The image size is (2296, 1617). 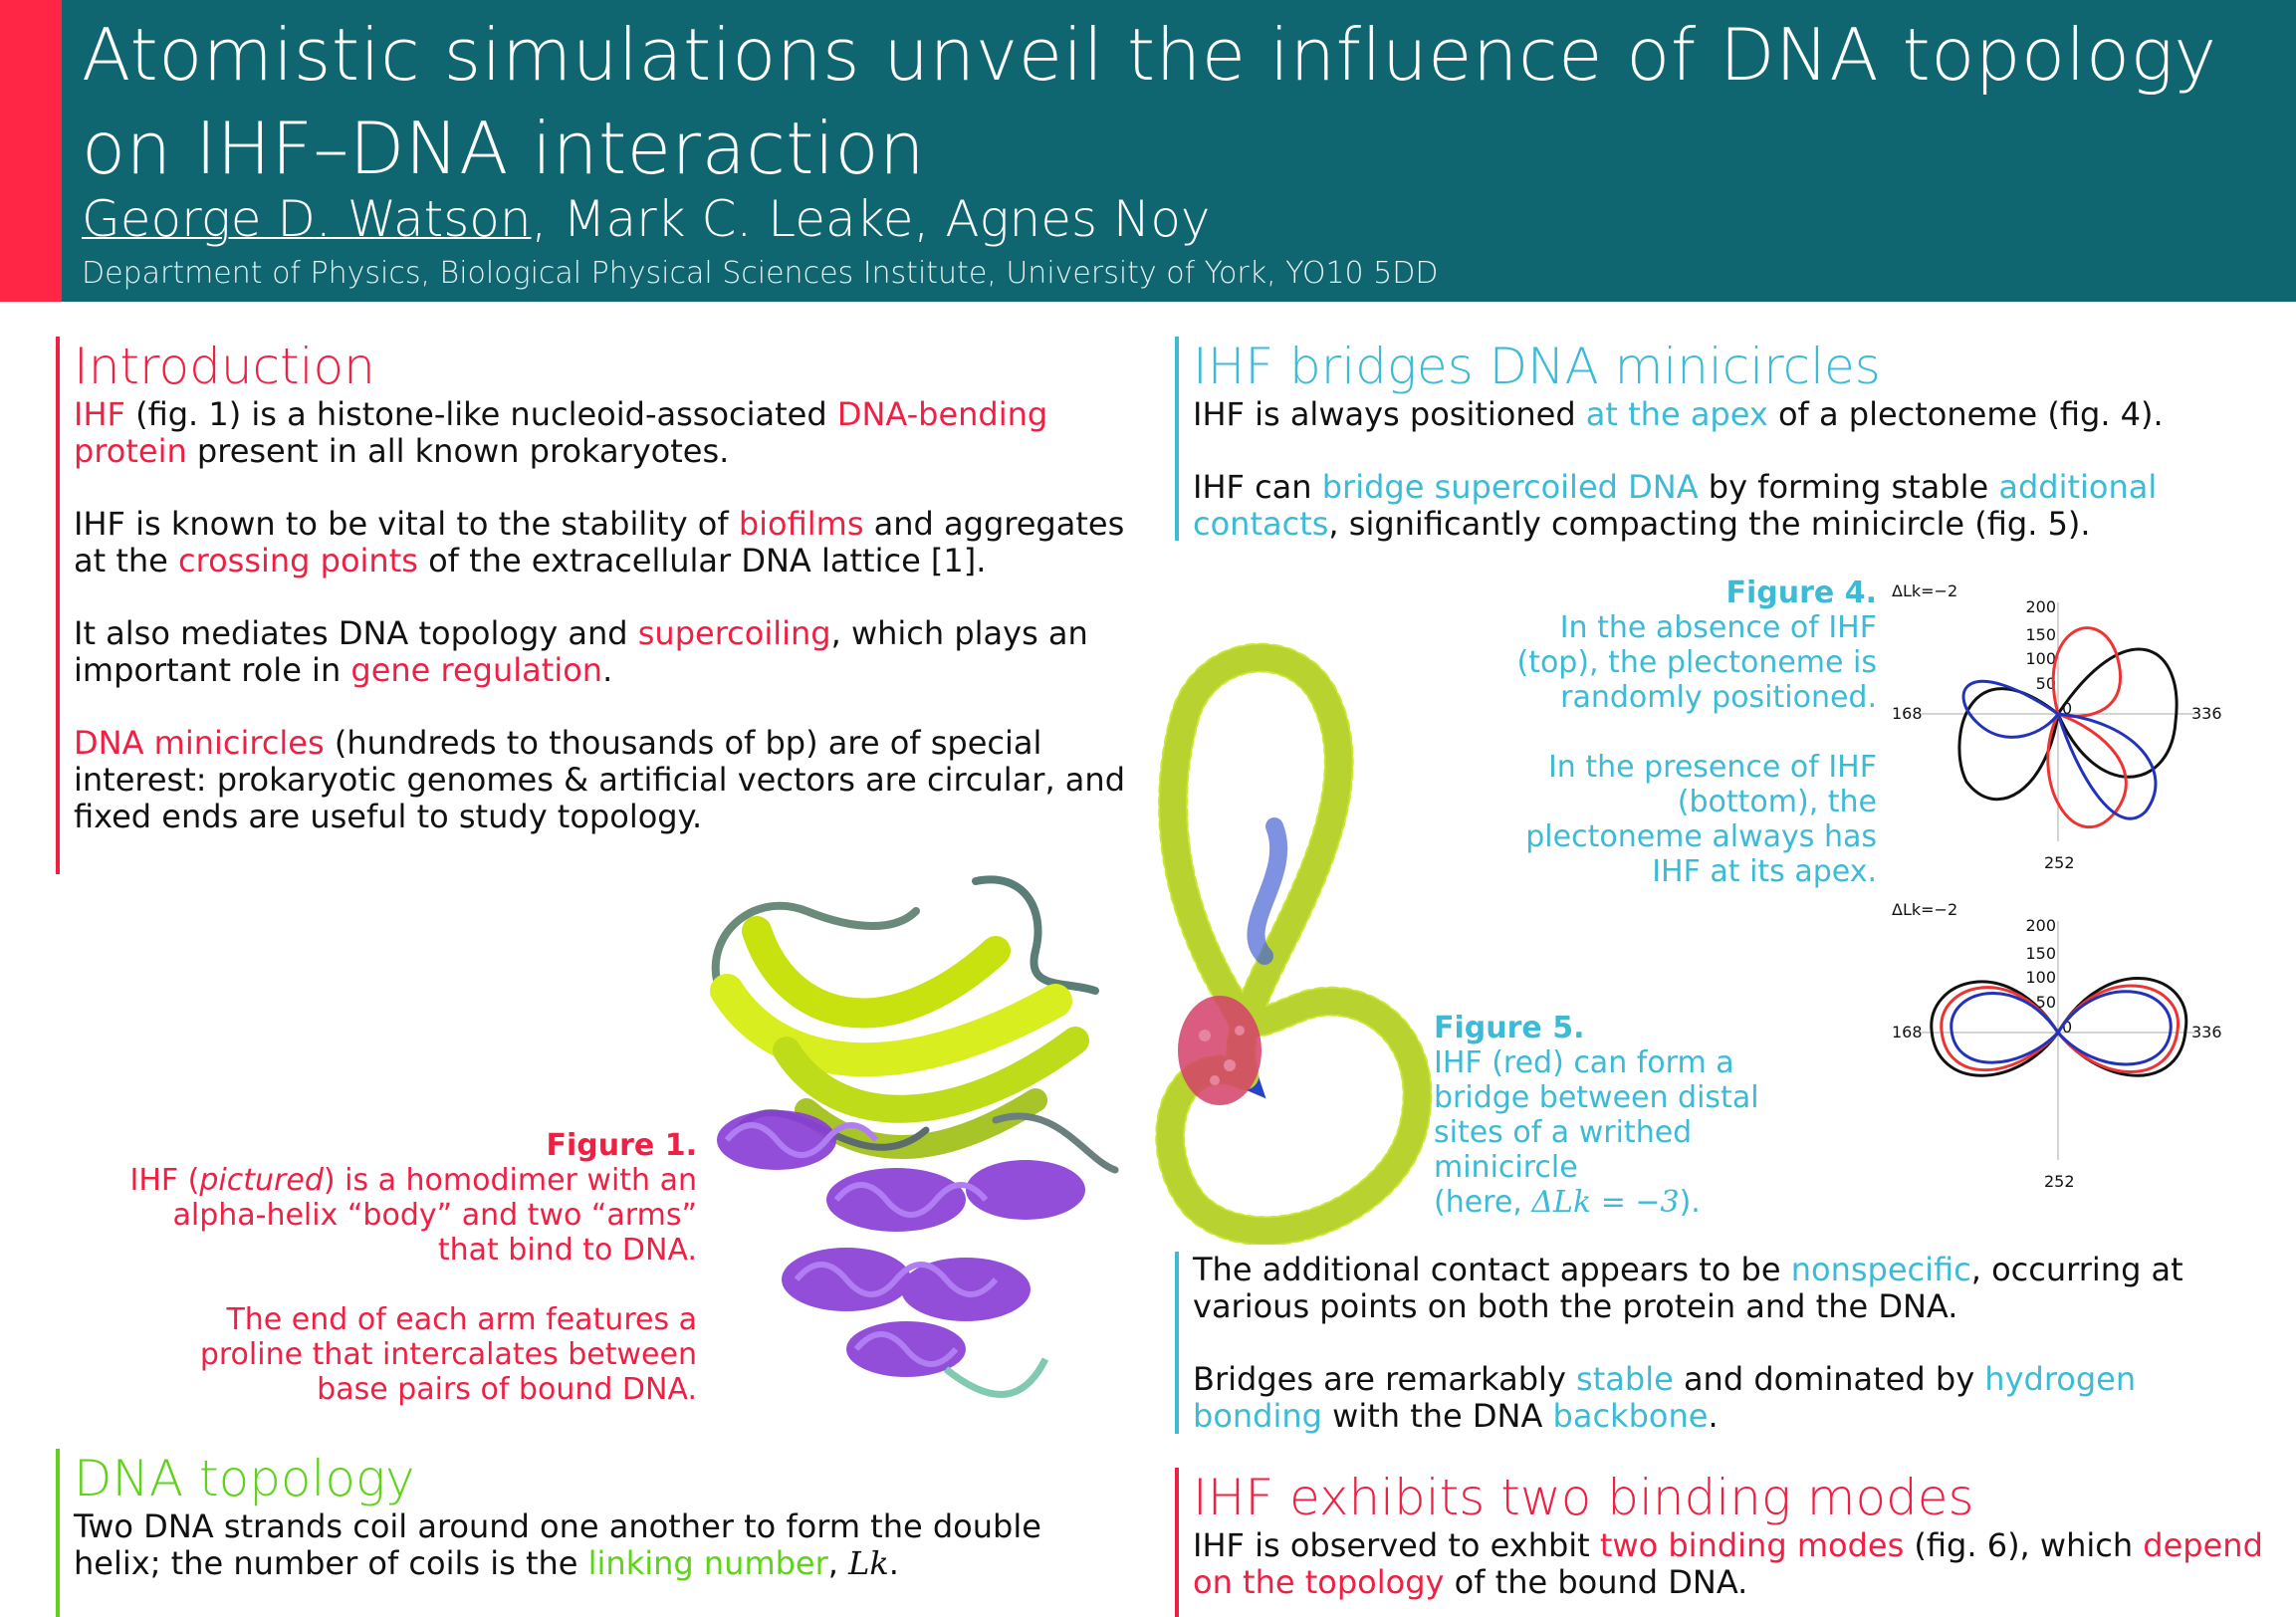 What do you see at coordinates (2040, 606) in the screenshot?
I see `tick-200: 200` at bounding box center [2040, 606].